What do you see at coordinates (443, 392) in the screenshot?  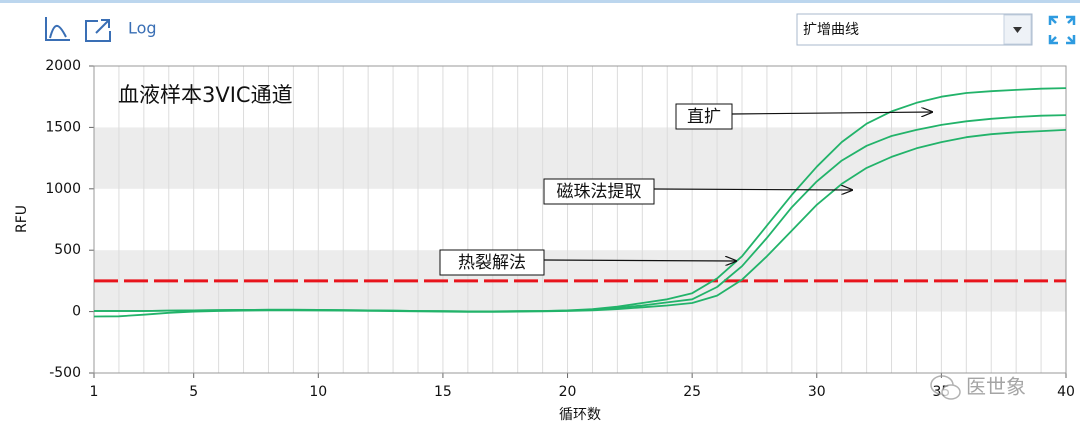 I see `x-tick-label: 15` at bounding box center [443, 392].